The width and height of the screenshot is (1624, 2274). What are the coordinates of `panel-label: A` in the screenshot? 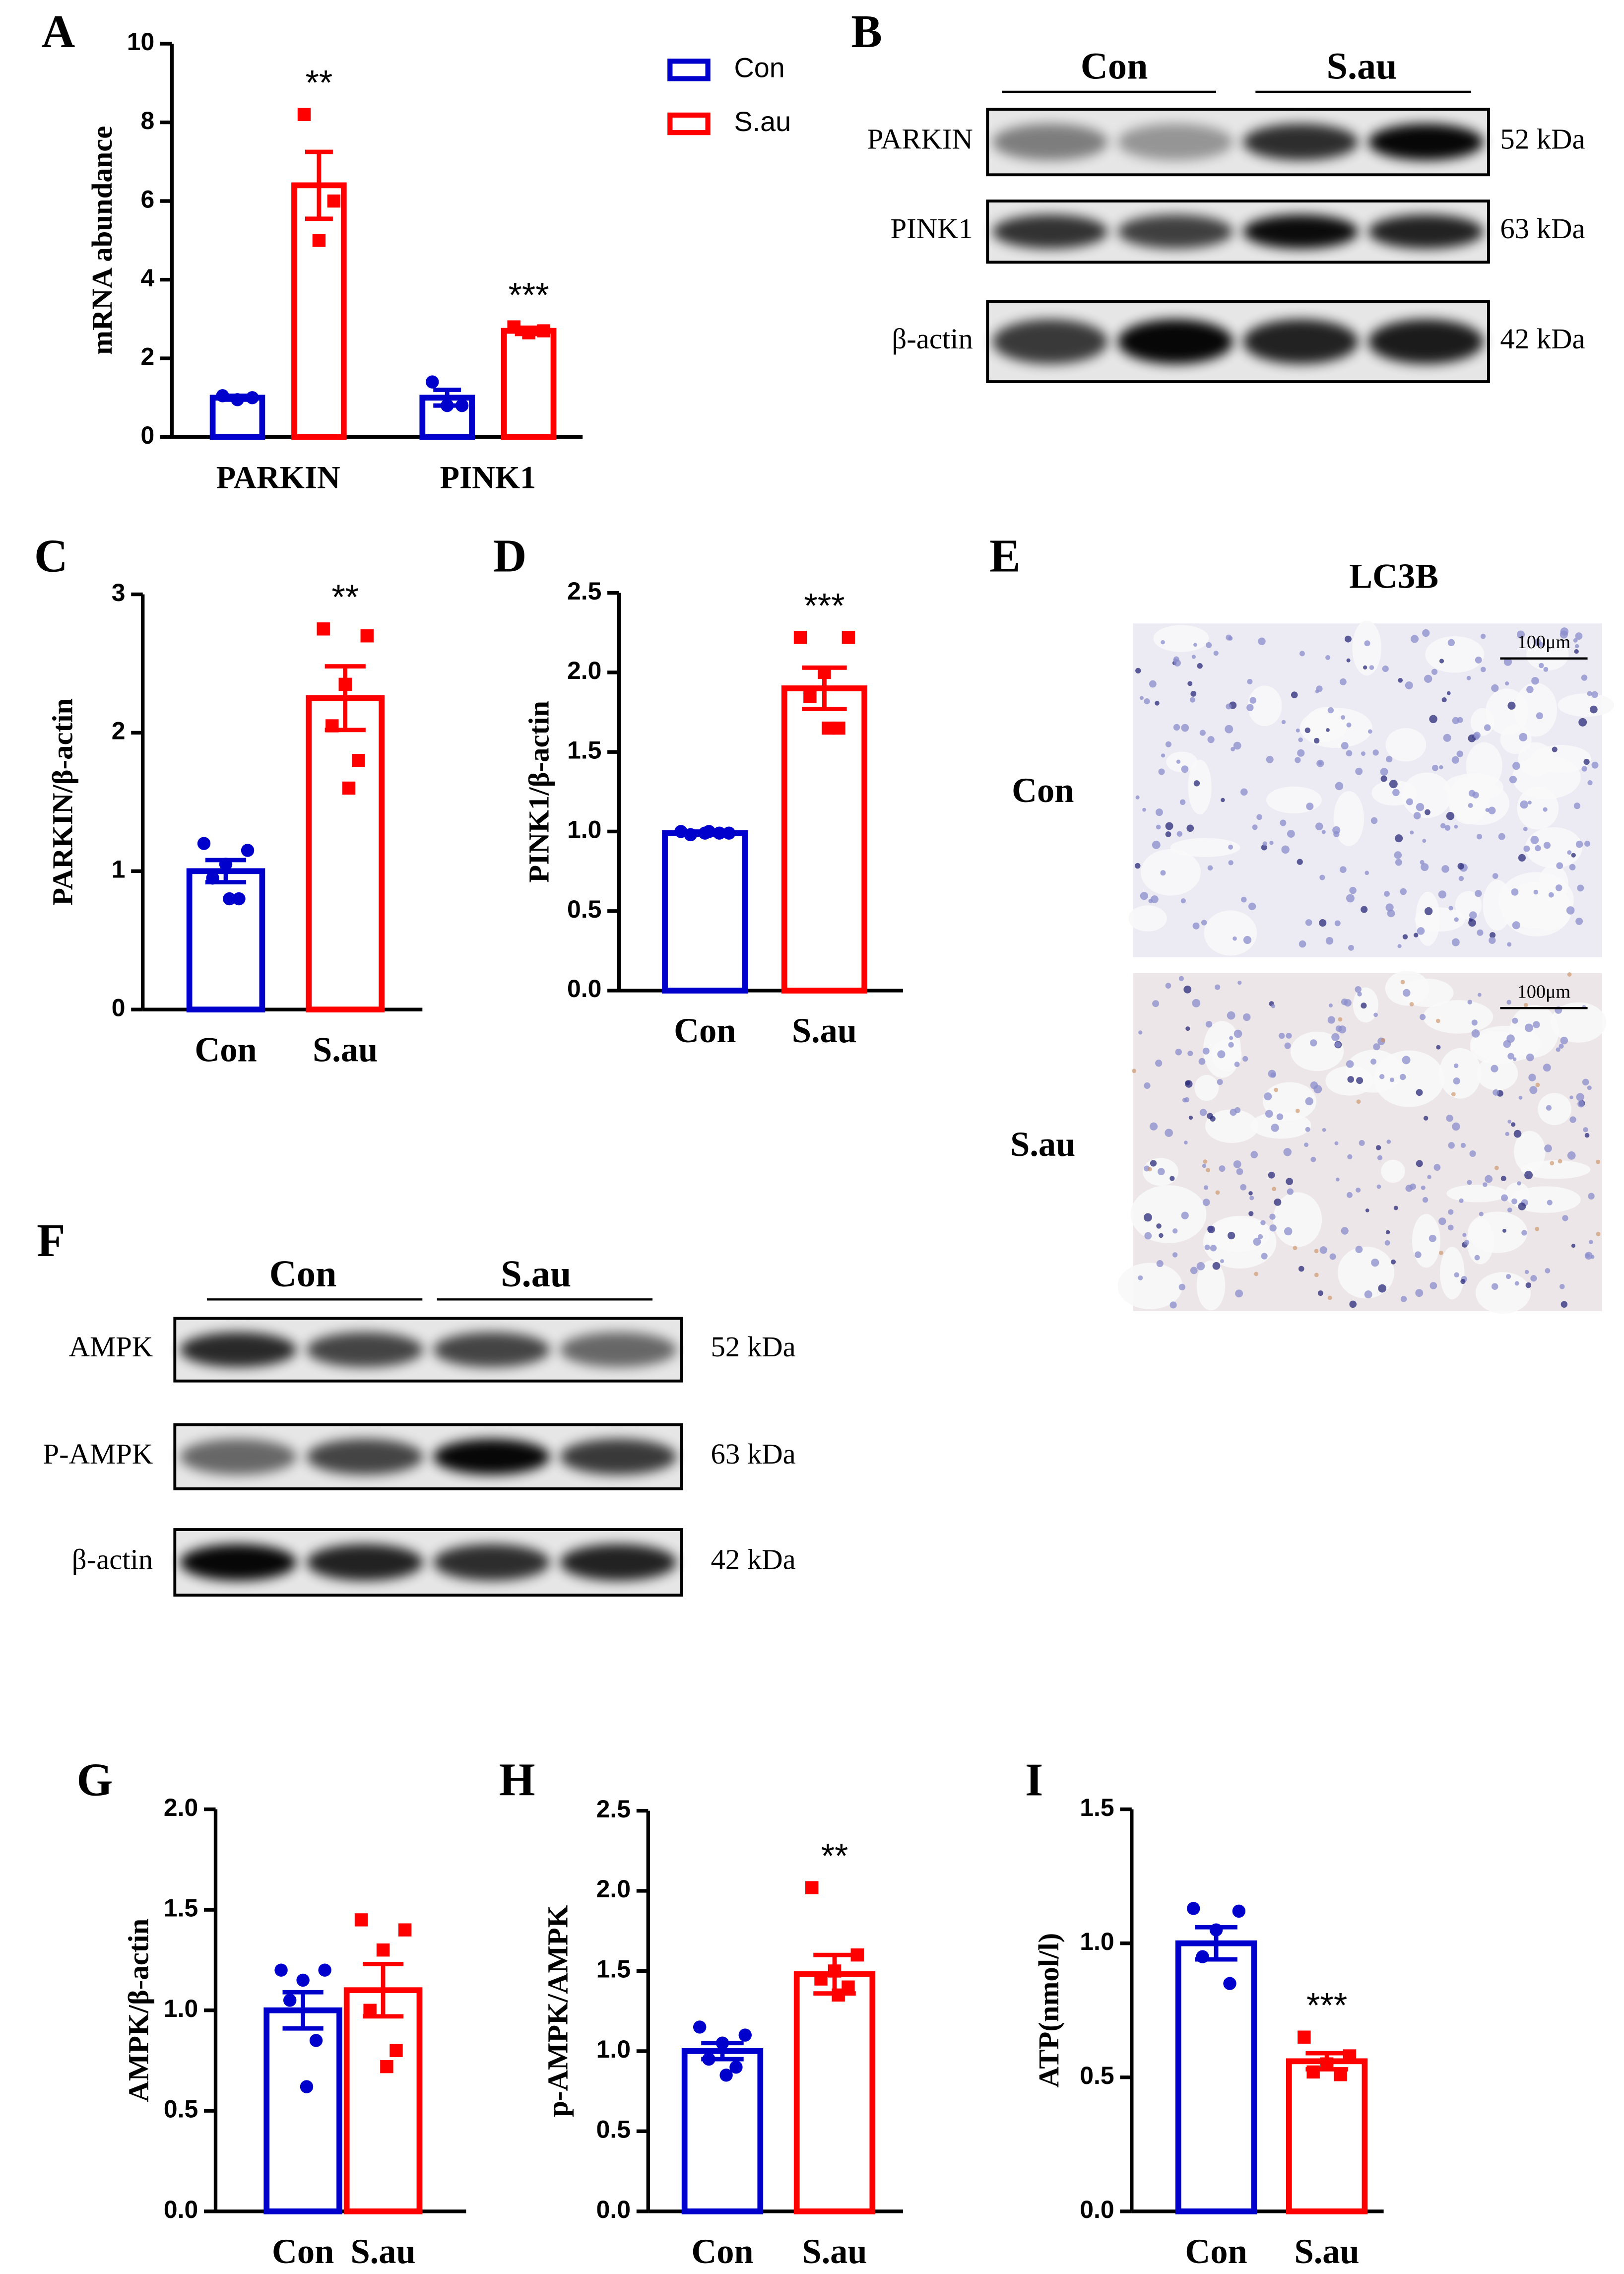 It's located at (58, 32).